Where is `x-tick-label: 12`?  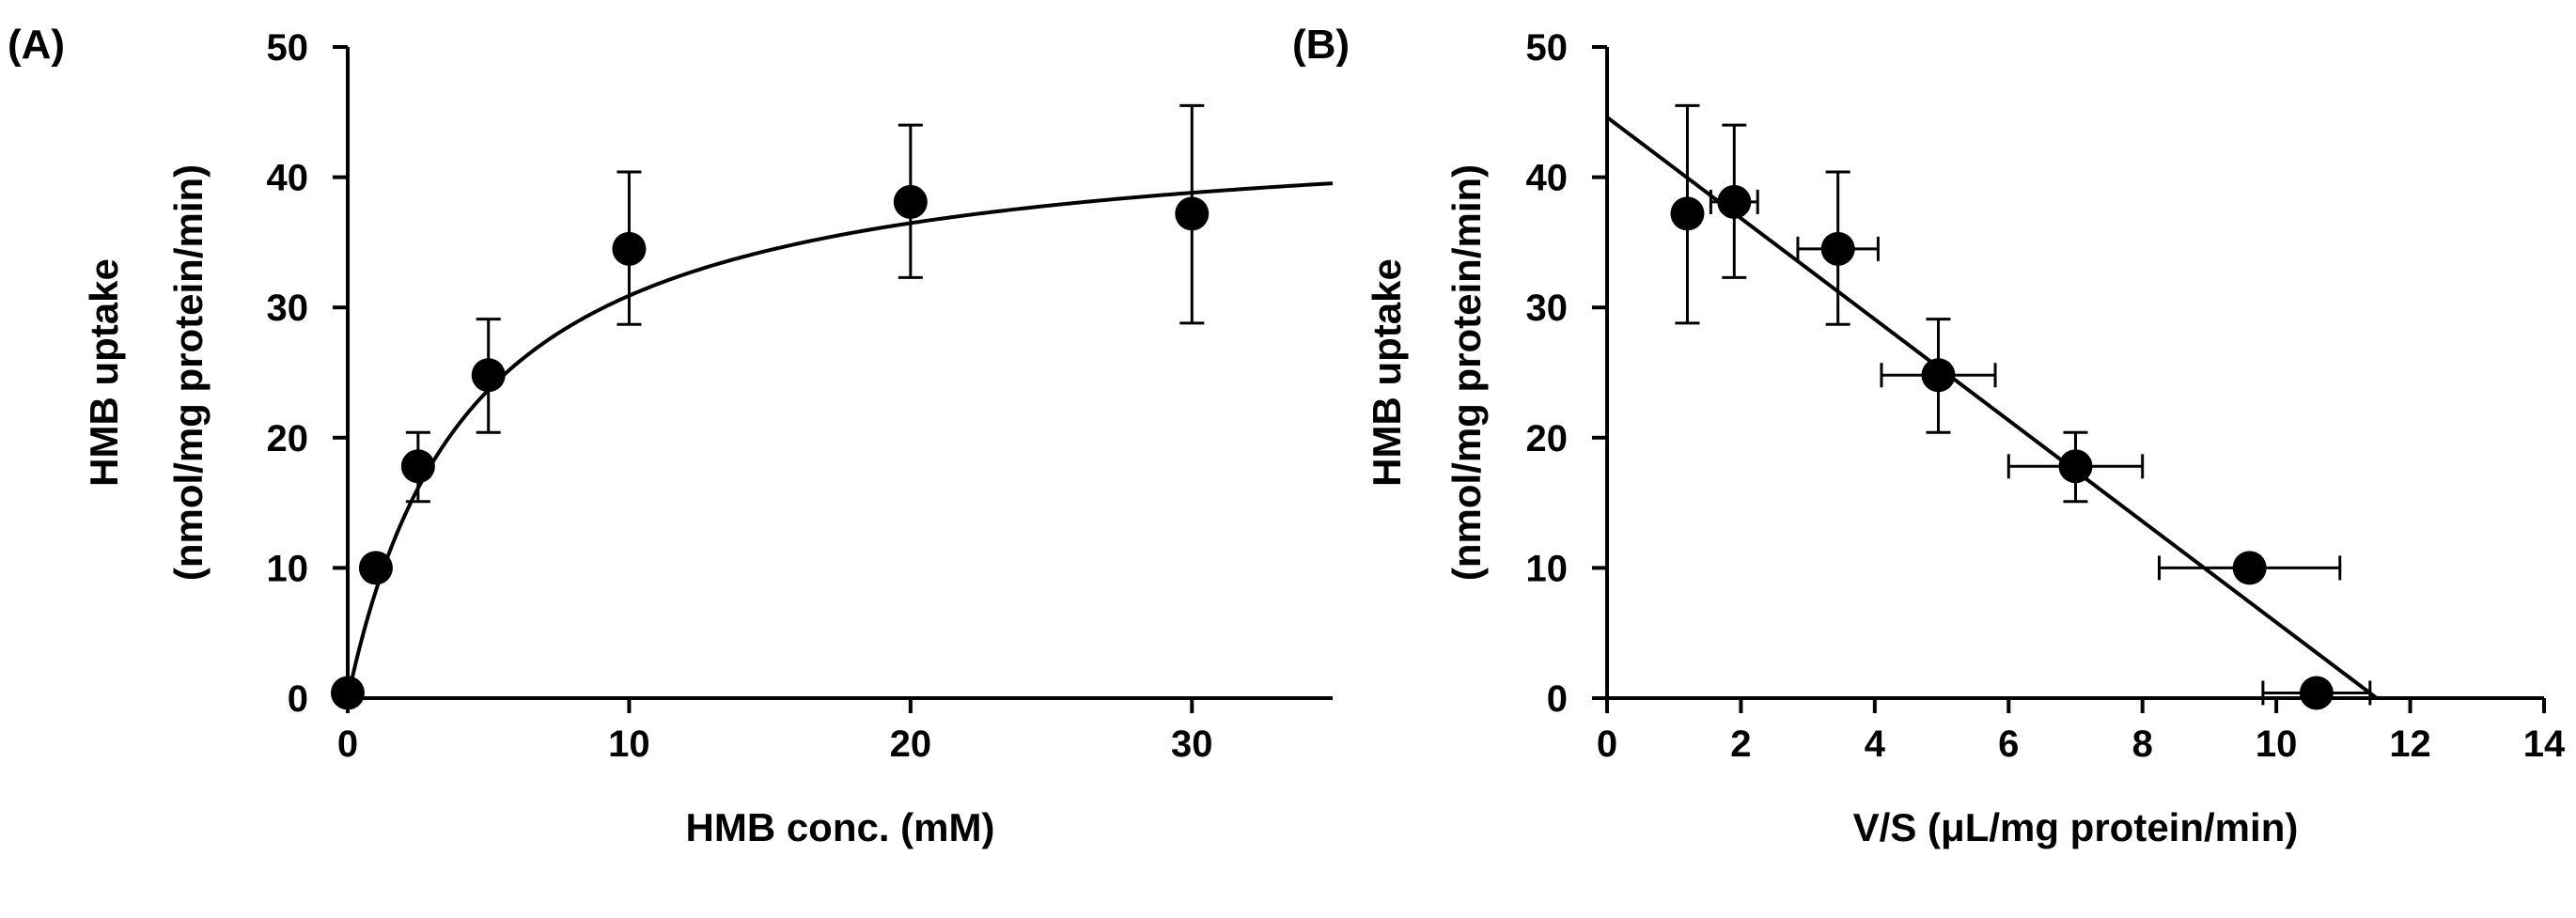 x-tick-label: 12 is located at coordinates (2410, 744).